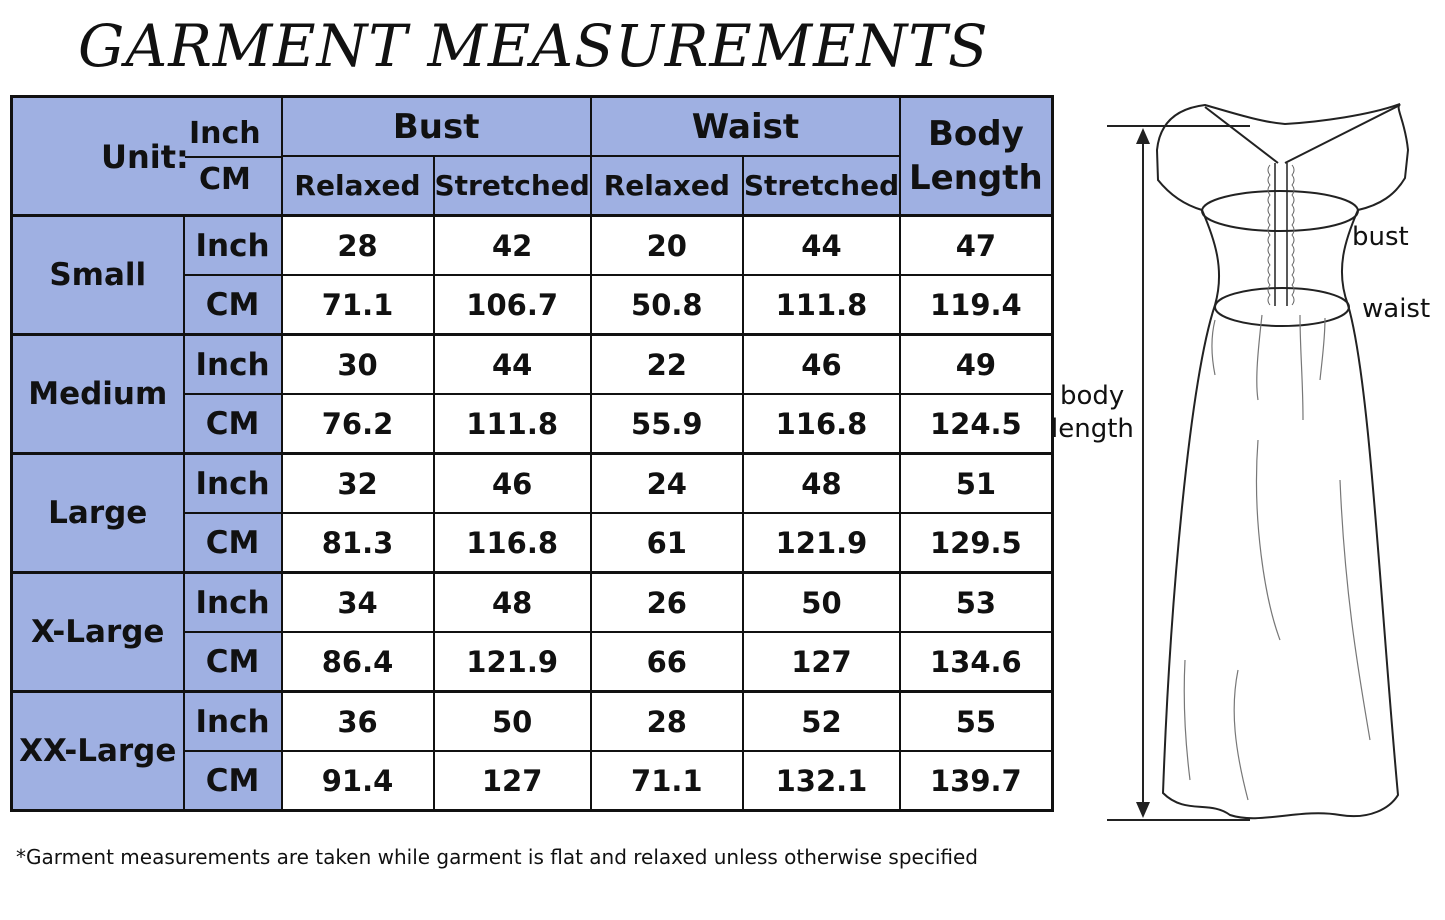  What do you see at coordinates (512, 186) in the screenshot?
I see `bust-stretched-header: Stretched` at bounding box center [512, 186].